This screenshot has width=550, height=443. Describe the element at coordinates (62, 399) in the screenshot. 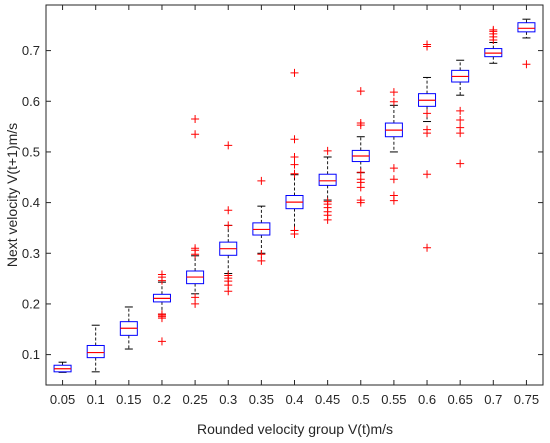

I see `x-tick-label: 0.05` at that location.